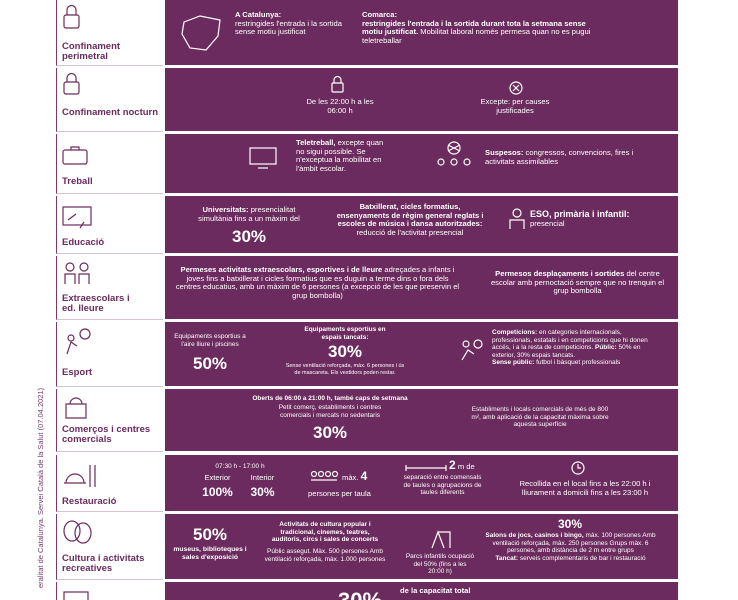 The width and height of the screenshot is (738, 600). I want to click on row-label: Cultura i activitats recreatives, so click(103, 563).